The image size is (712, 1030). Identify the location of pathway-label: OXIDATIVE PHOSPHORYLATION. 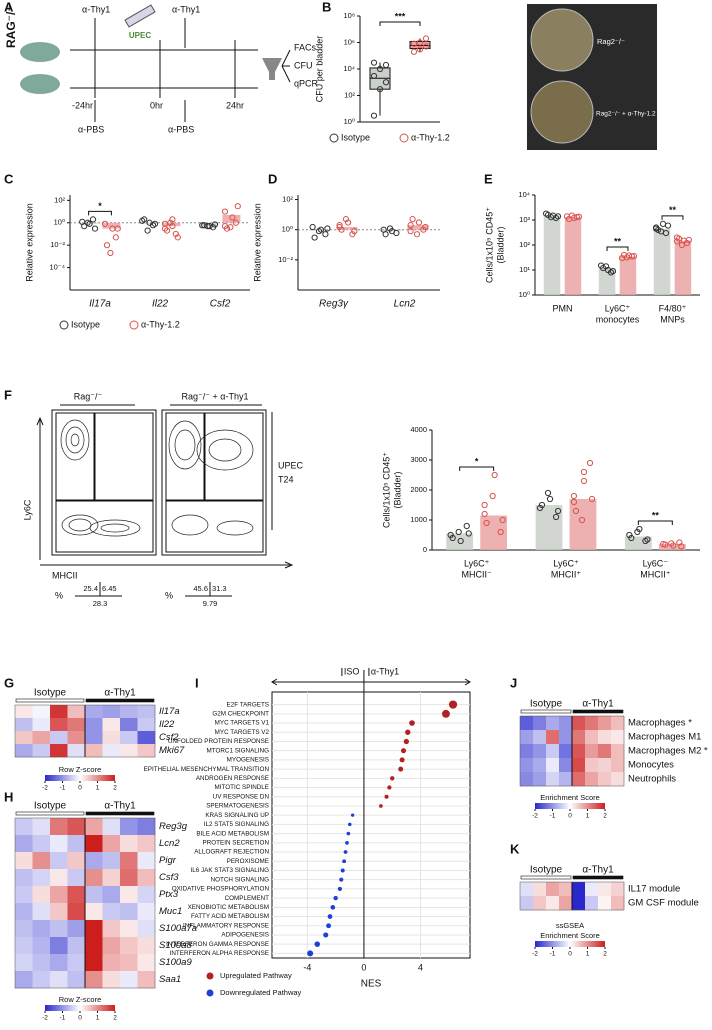
(221, 889).